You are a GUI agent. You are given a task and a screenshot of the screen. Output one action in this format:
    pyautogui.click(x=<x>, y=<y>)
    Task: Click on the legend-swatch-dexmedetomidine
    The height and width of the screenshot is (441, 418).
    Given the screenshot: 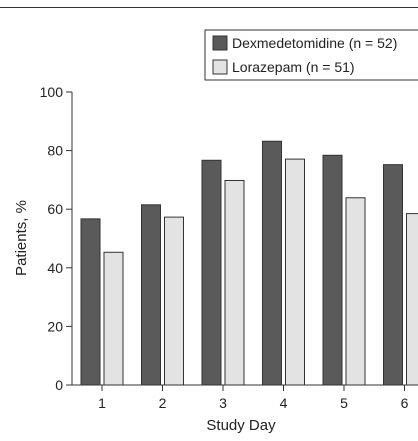 What is the action you would take?
    pyautogui.click(x=220, y=43)
    